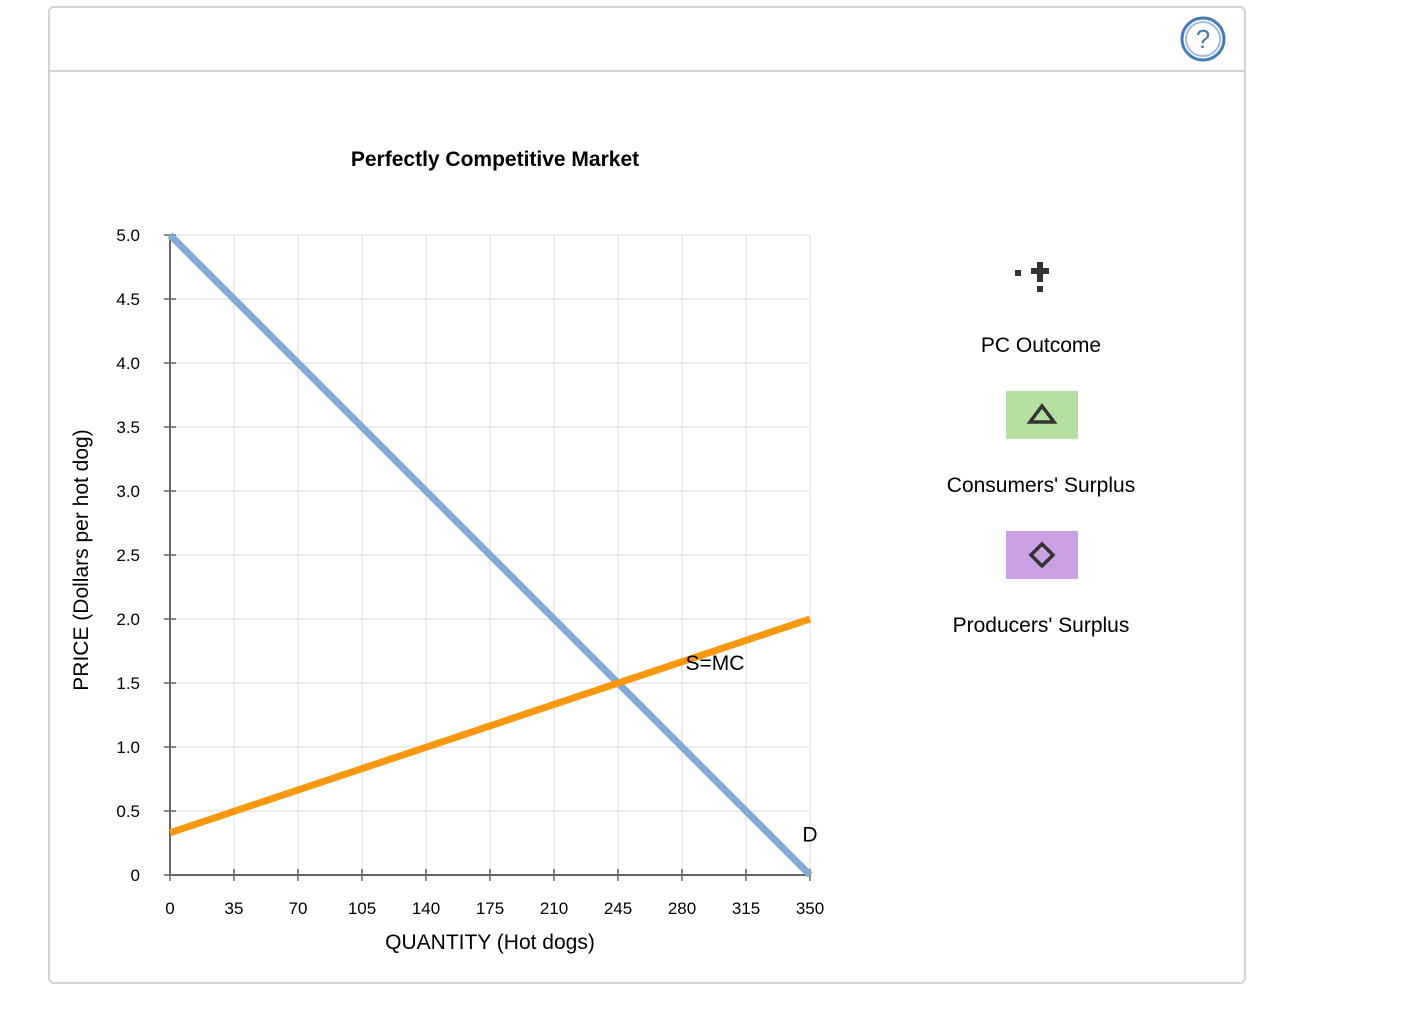  What do you see at coordinates (1041, 485) in the screenshot?
I see `consumers-surplus-label: Consumers' Surplus` at bounding box center [1041, 485].